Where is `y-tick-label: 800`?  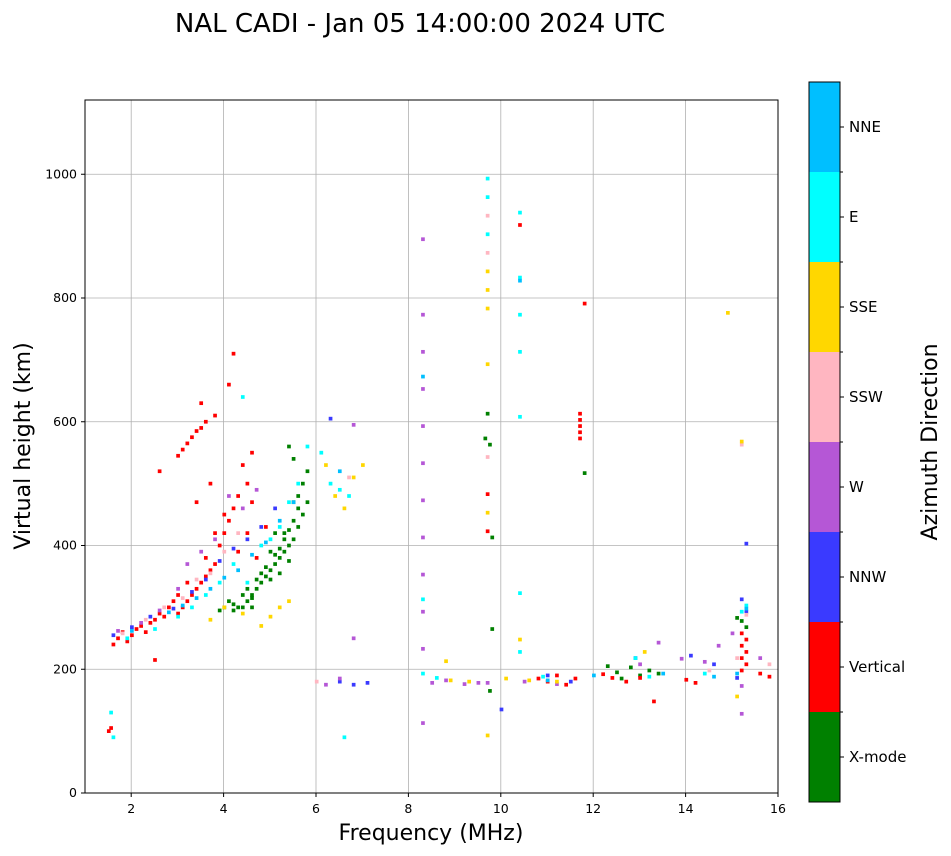
y-tick-label: 800 is located at coordinates (65, 297).